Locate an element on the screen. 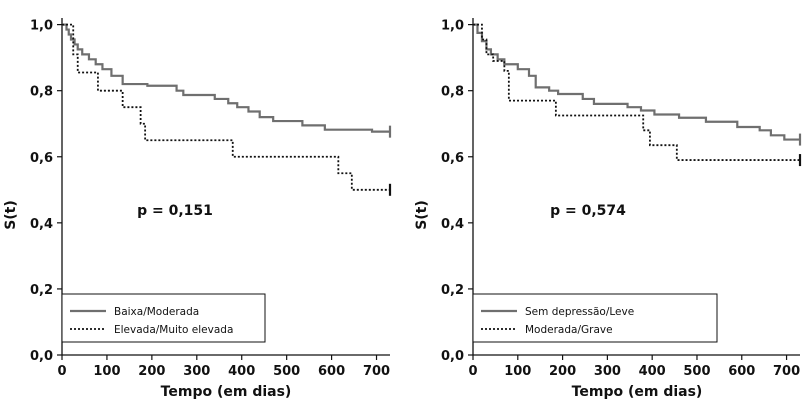 The width and height of the screenshot is (805, 406). legend-label: Baixa/Moderada is located at coordinates (156, 312).